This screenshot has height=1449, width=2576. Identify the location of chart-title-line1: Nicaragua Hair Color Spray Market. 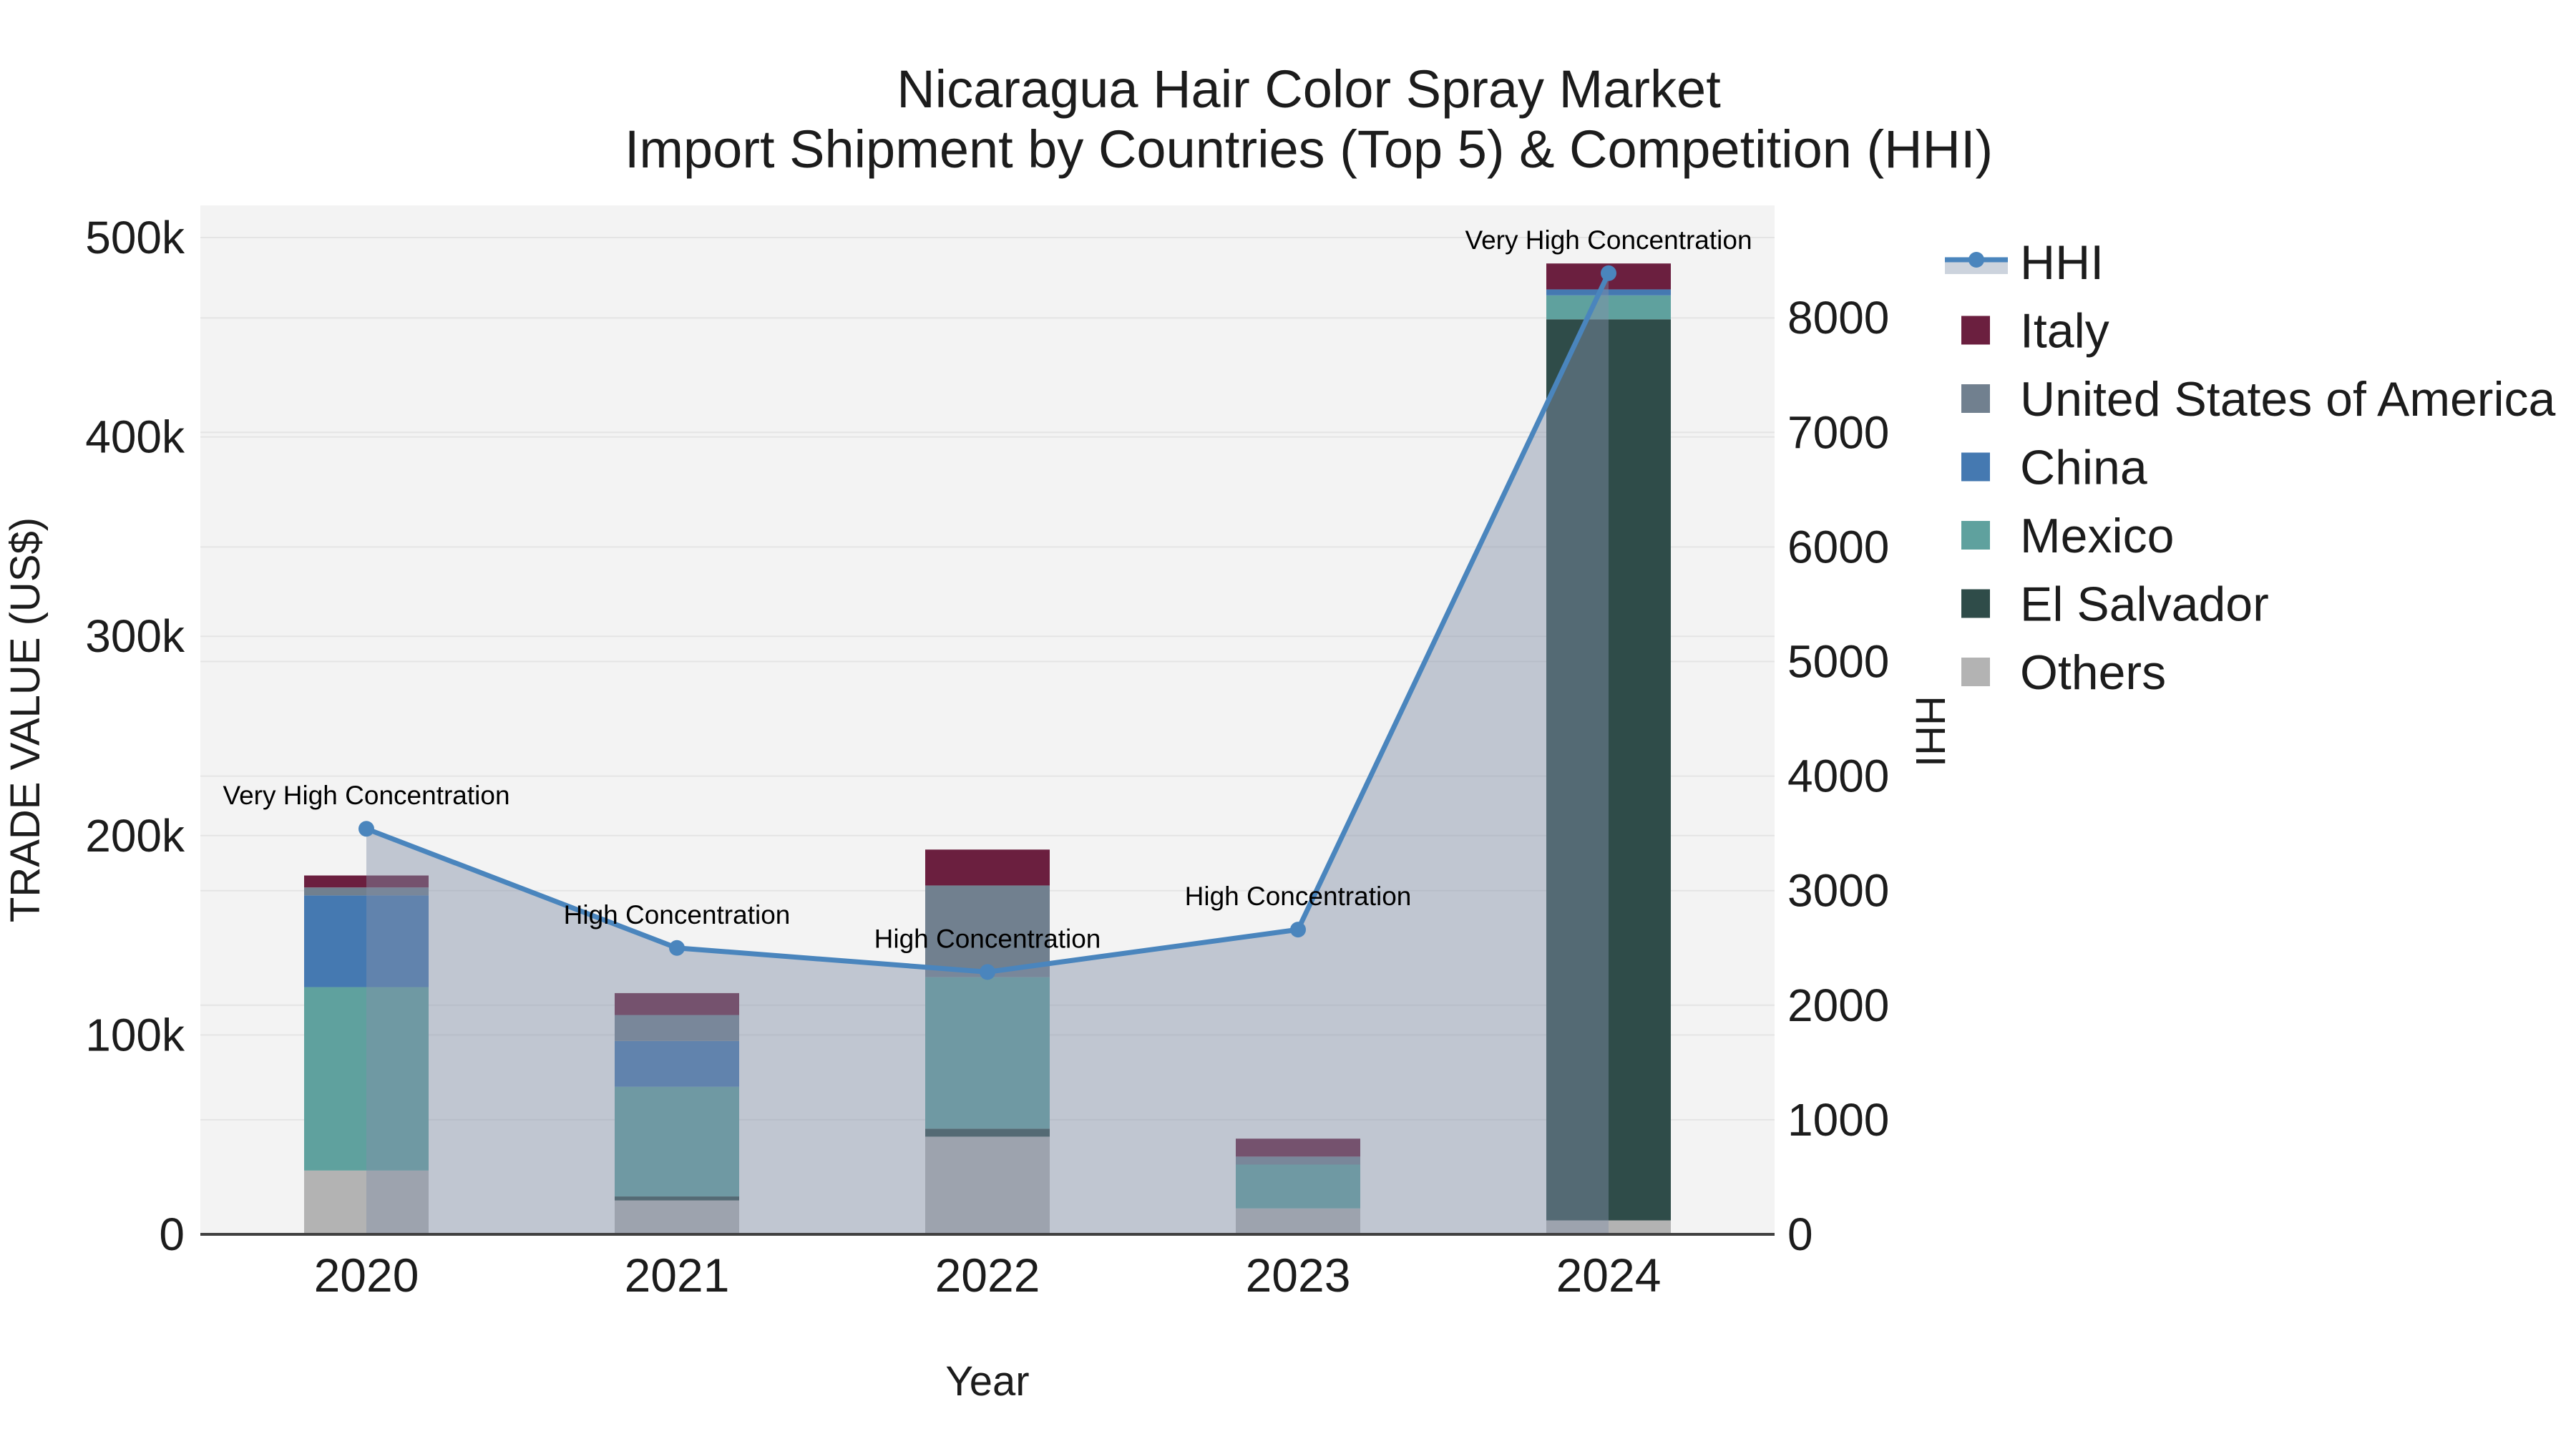
(1309, 89).